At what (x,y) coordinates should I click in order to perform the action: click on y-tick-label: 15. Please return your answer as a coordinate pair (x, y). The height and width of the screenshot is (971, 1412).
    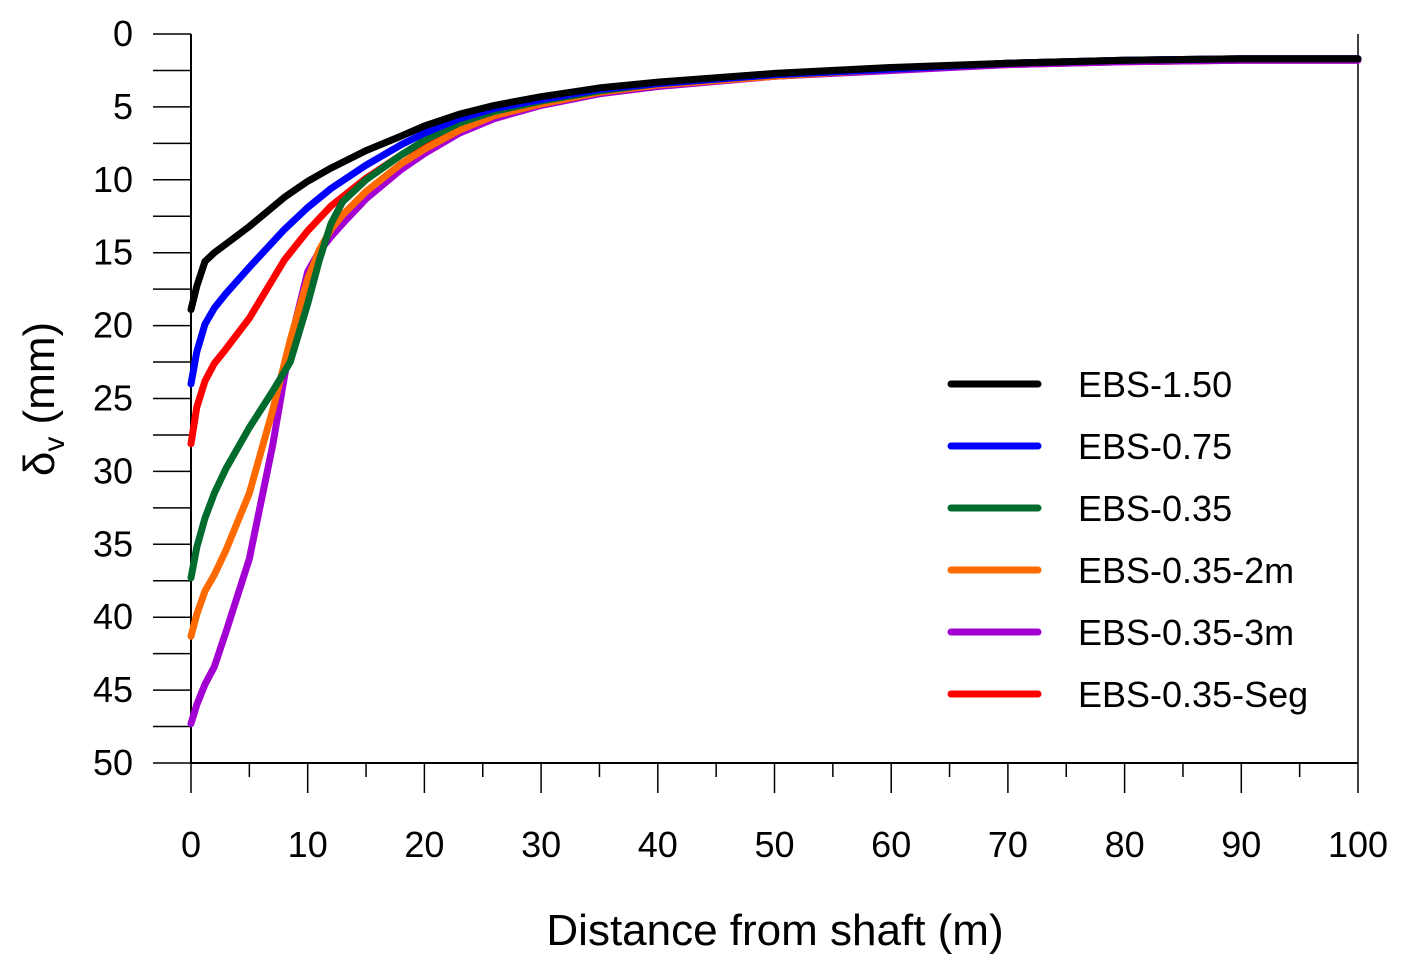
    Looking at the image, I should click on (113, 252).